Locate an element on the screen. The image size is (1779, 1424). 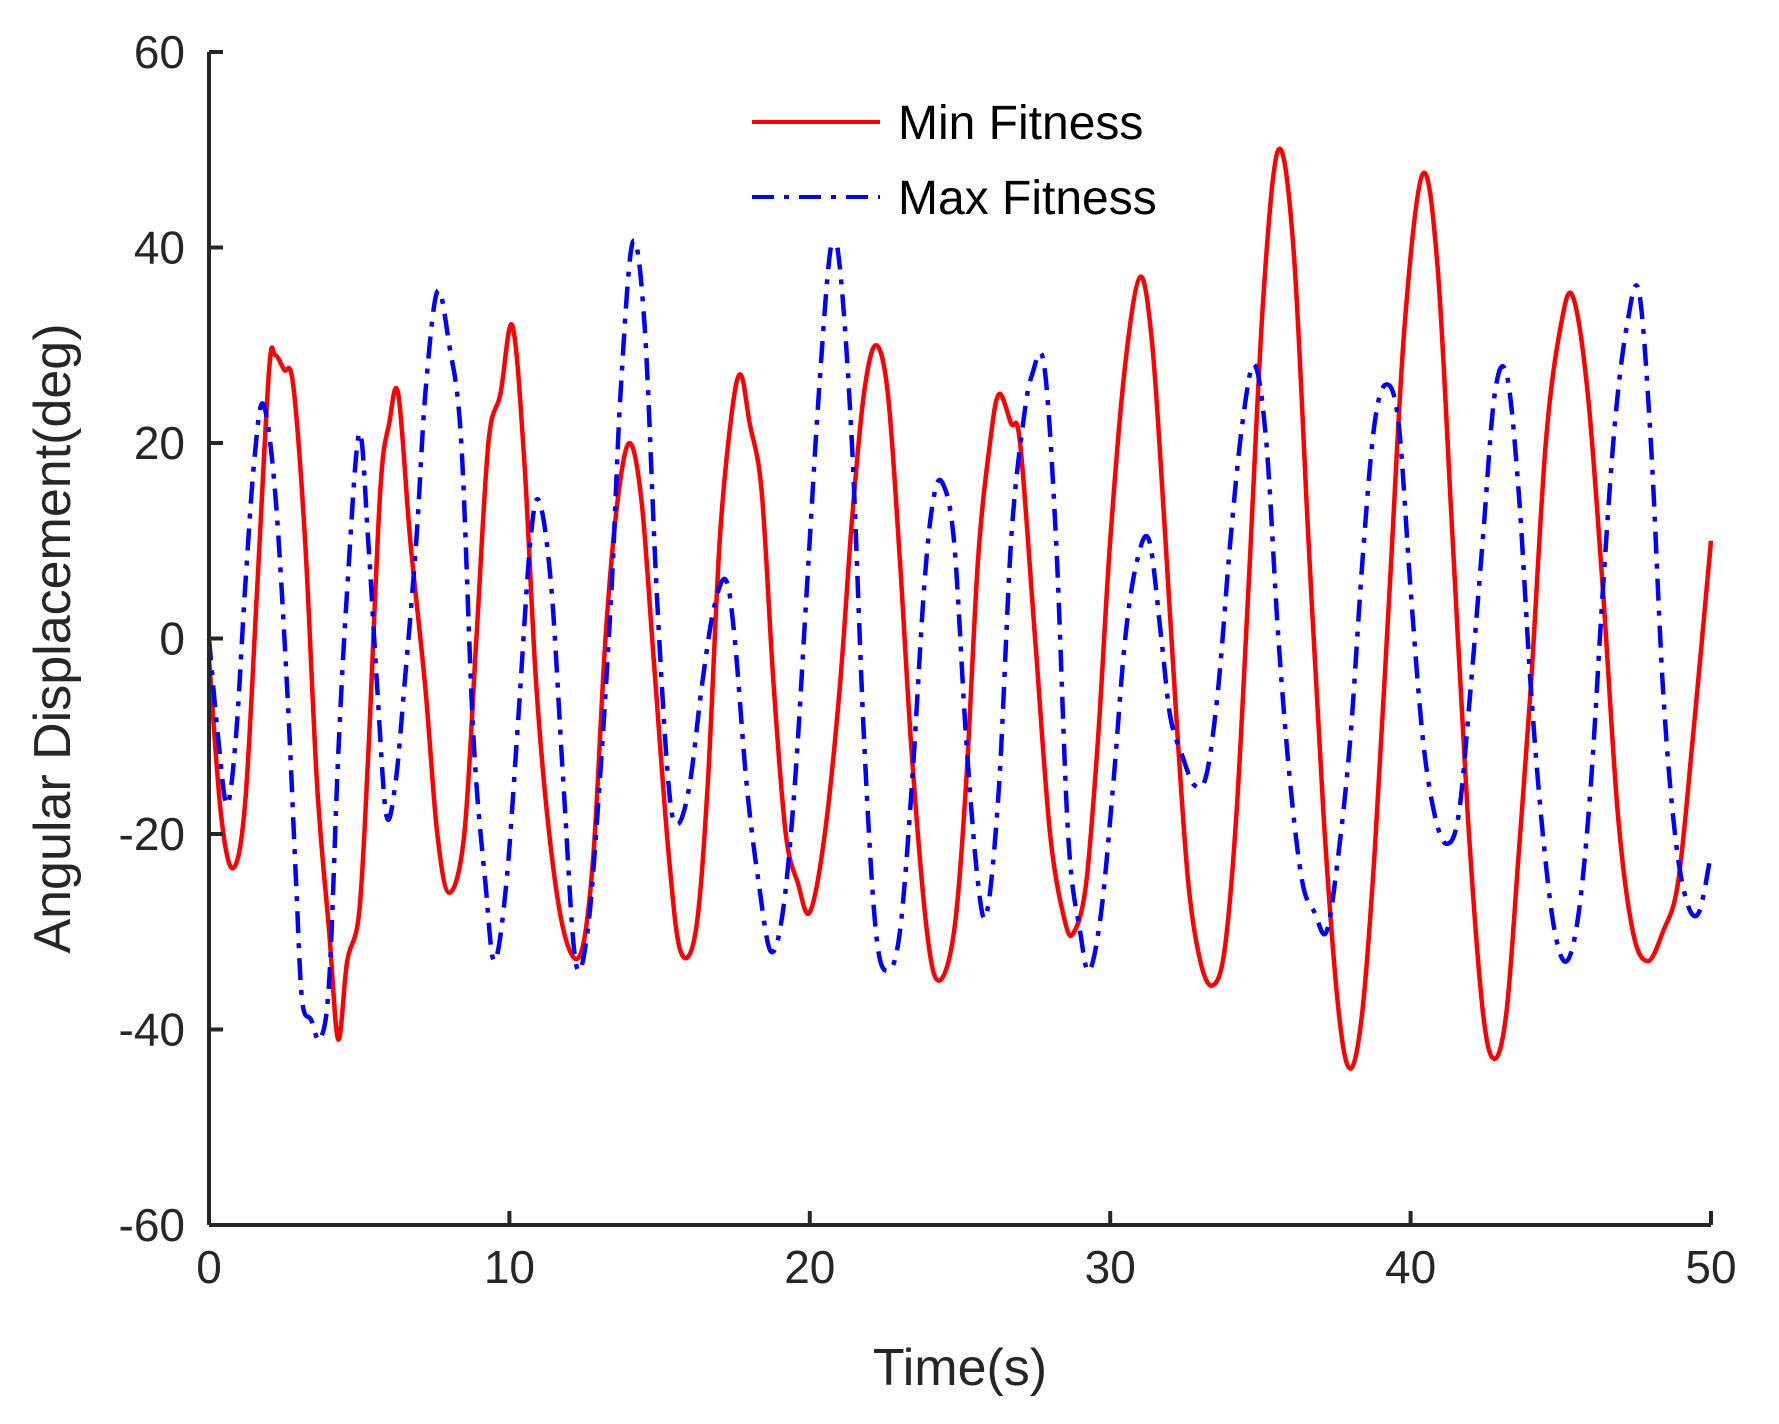
legend: Min Fitness Max Fitness is located at coordinates (980, 165).